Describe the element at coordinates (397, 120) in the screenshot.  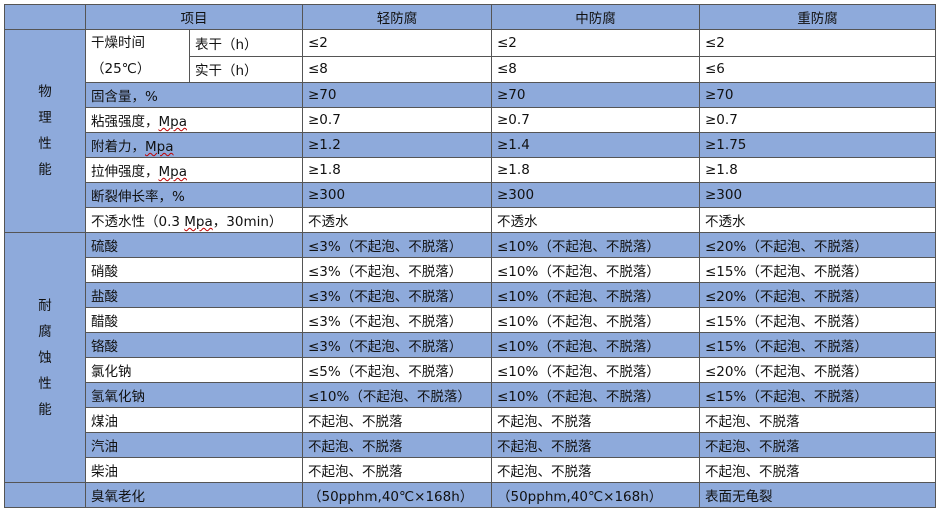
I see `cell-light: ≥0.7` at that location.